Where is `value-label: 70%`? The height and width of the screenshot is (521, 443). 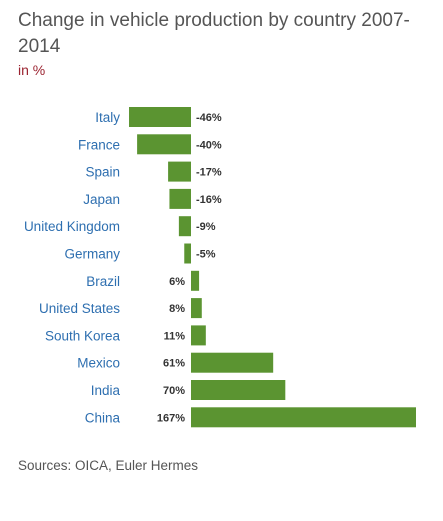 value-label: 70% is located at coordinates (174, 391).